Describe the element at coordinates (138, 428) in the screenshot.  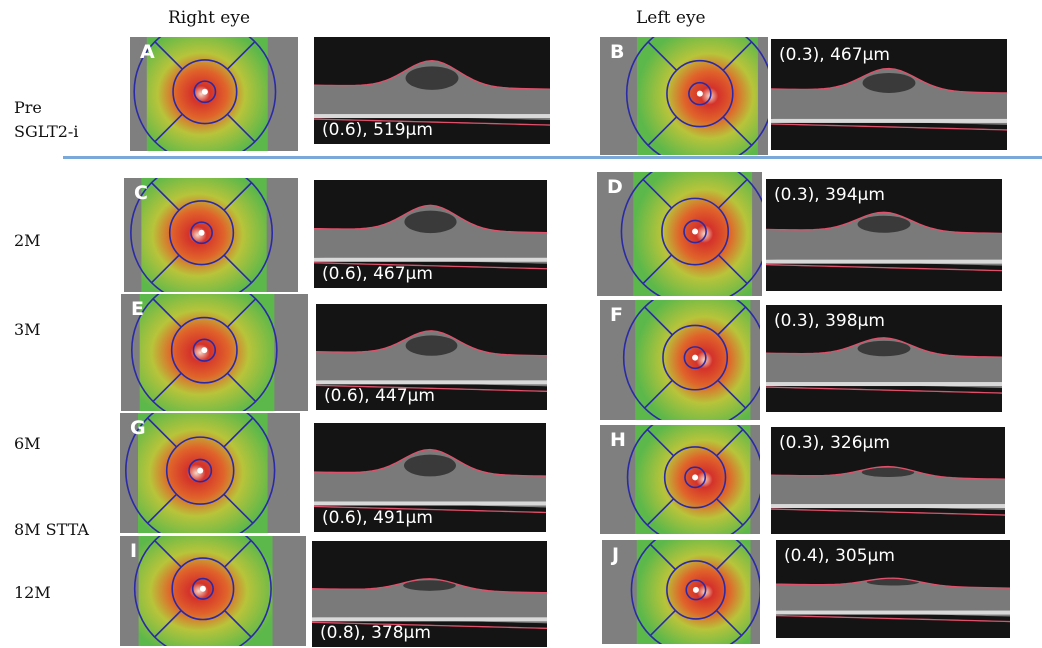
I see `panel-letter-g: G` at that location.